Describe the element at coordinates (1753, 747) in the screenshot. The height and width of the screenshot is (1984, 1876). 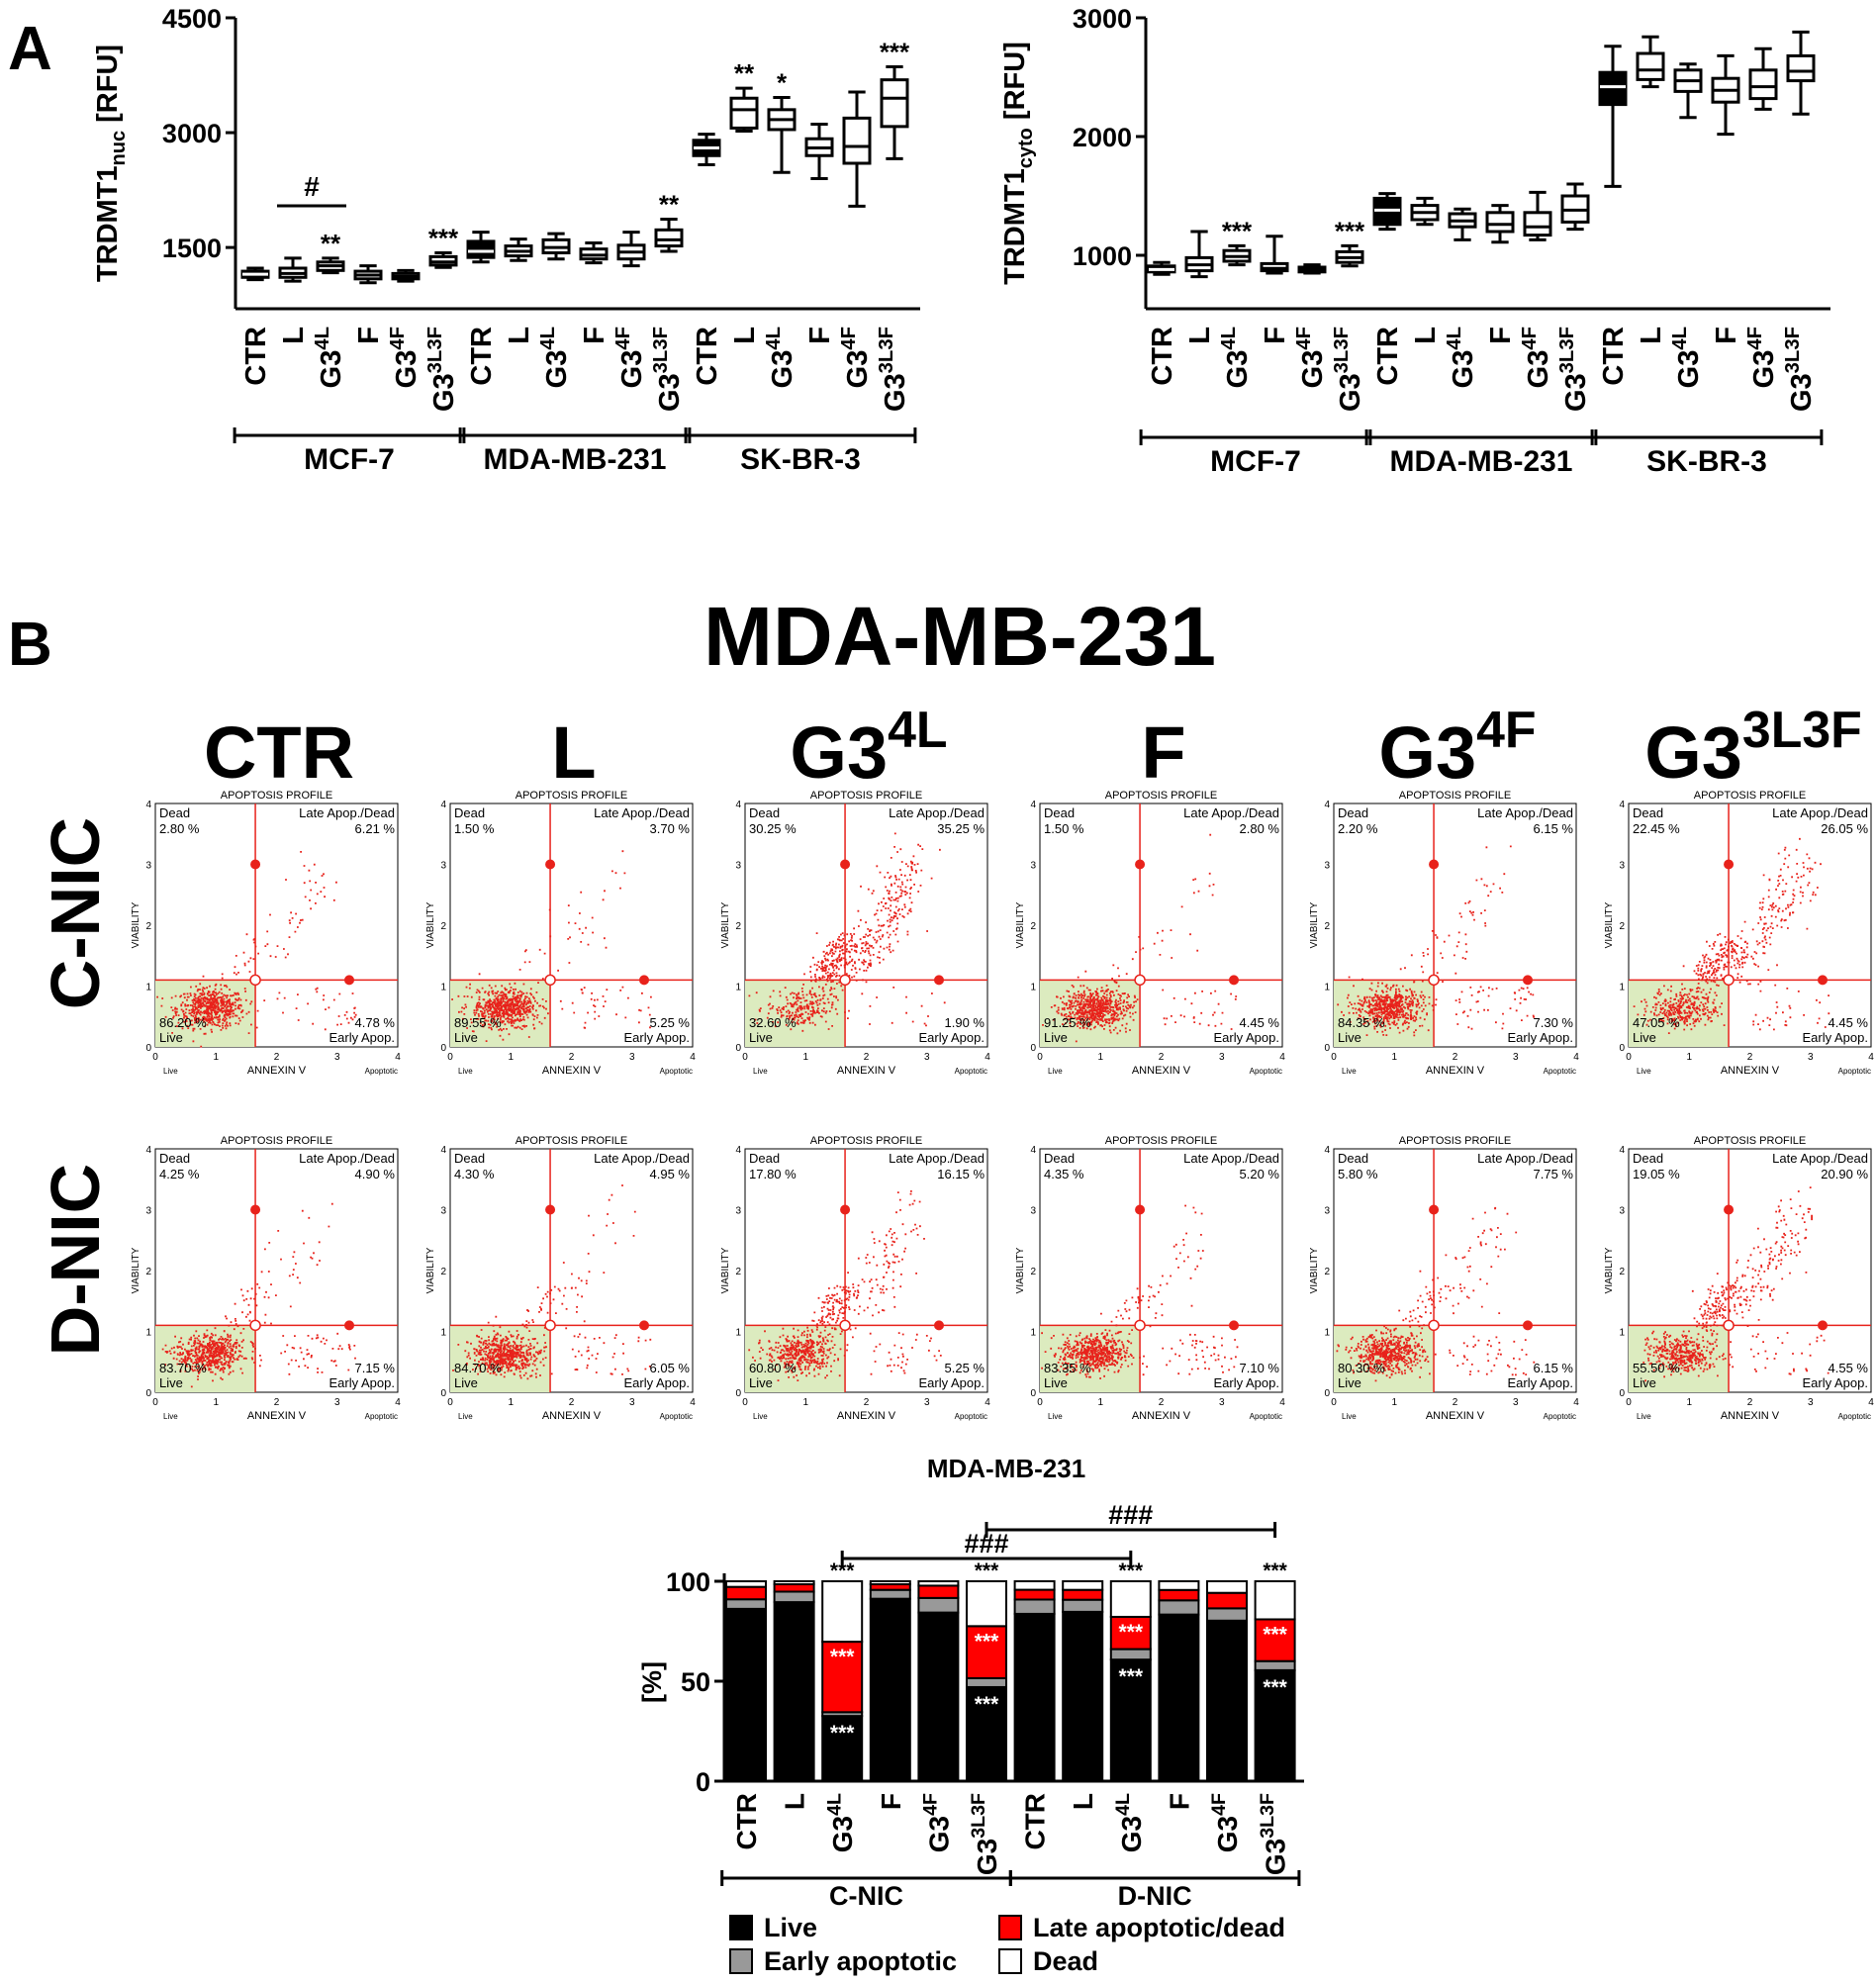
I see `column-header-5: G33L3F` at that location.